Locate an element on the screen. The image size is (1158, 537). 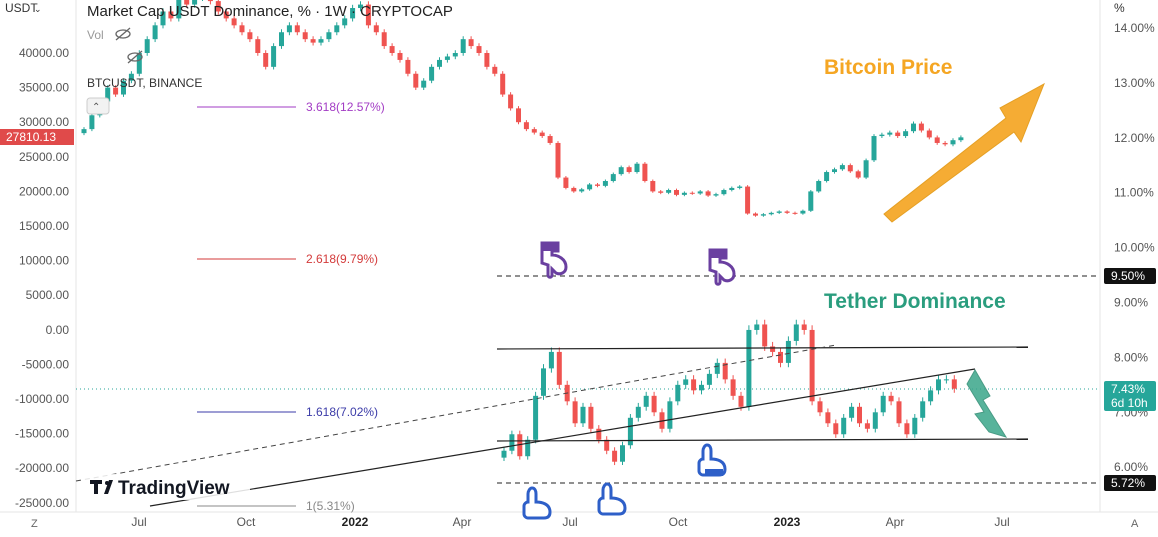
chevron-up-icon: ⌃ is located at coordinates (96, 107).